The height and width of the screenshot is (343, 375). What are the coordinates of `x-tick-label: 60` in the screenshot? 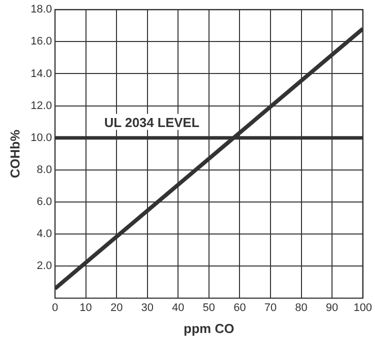 It's located at (240, 308).